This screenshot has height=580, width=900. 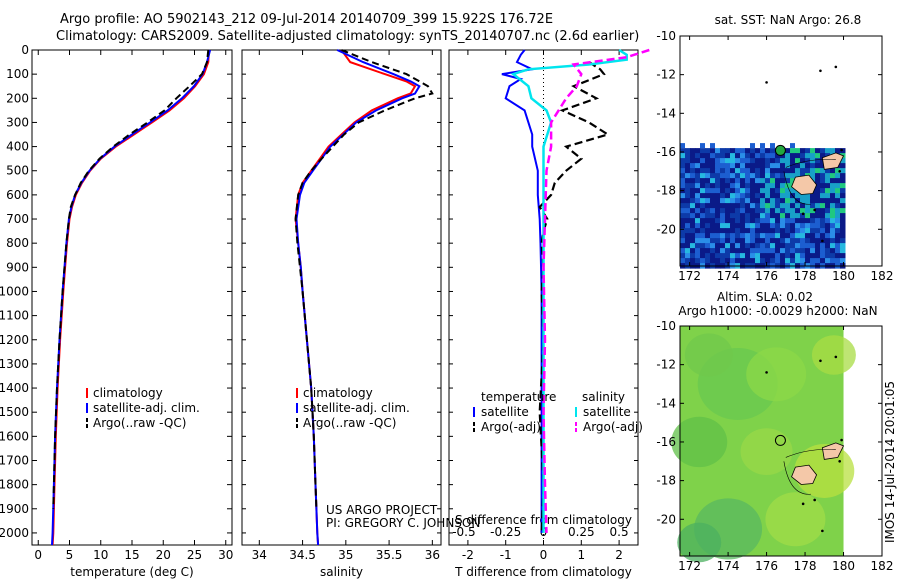 I want to click on series-salinity-satellite, so click(x=358, y=297).